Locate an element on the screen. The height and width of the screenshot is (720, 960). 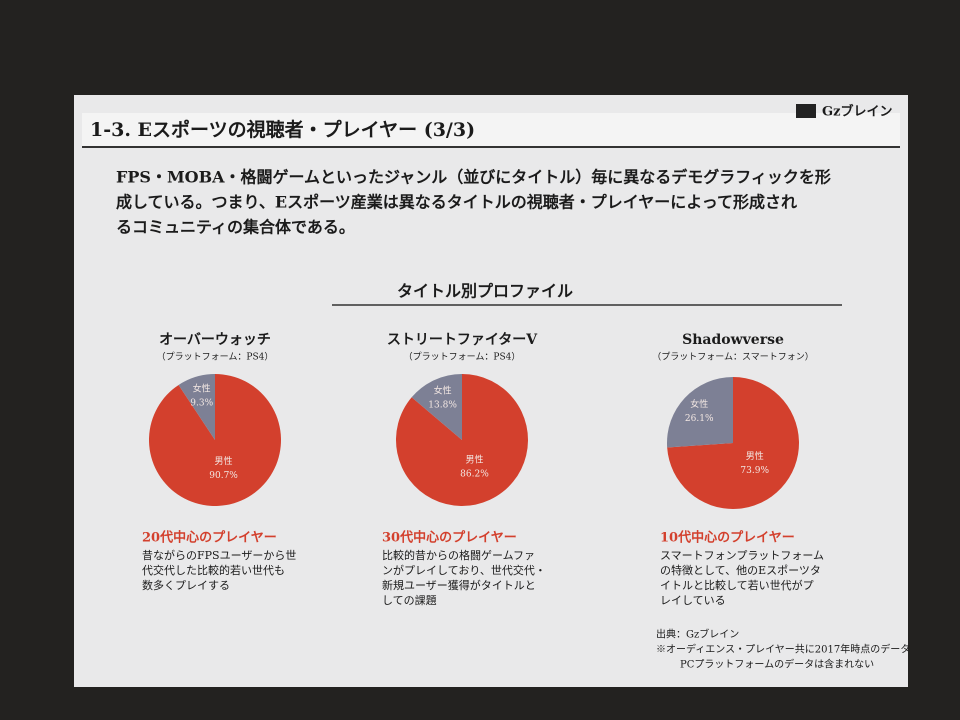
note: 出典：Gzブレイン is located at coordinates (697, 634).